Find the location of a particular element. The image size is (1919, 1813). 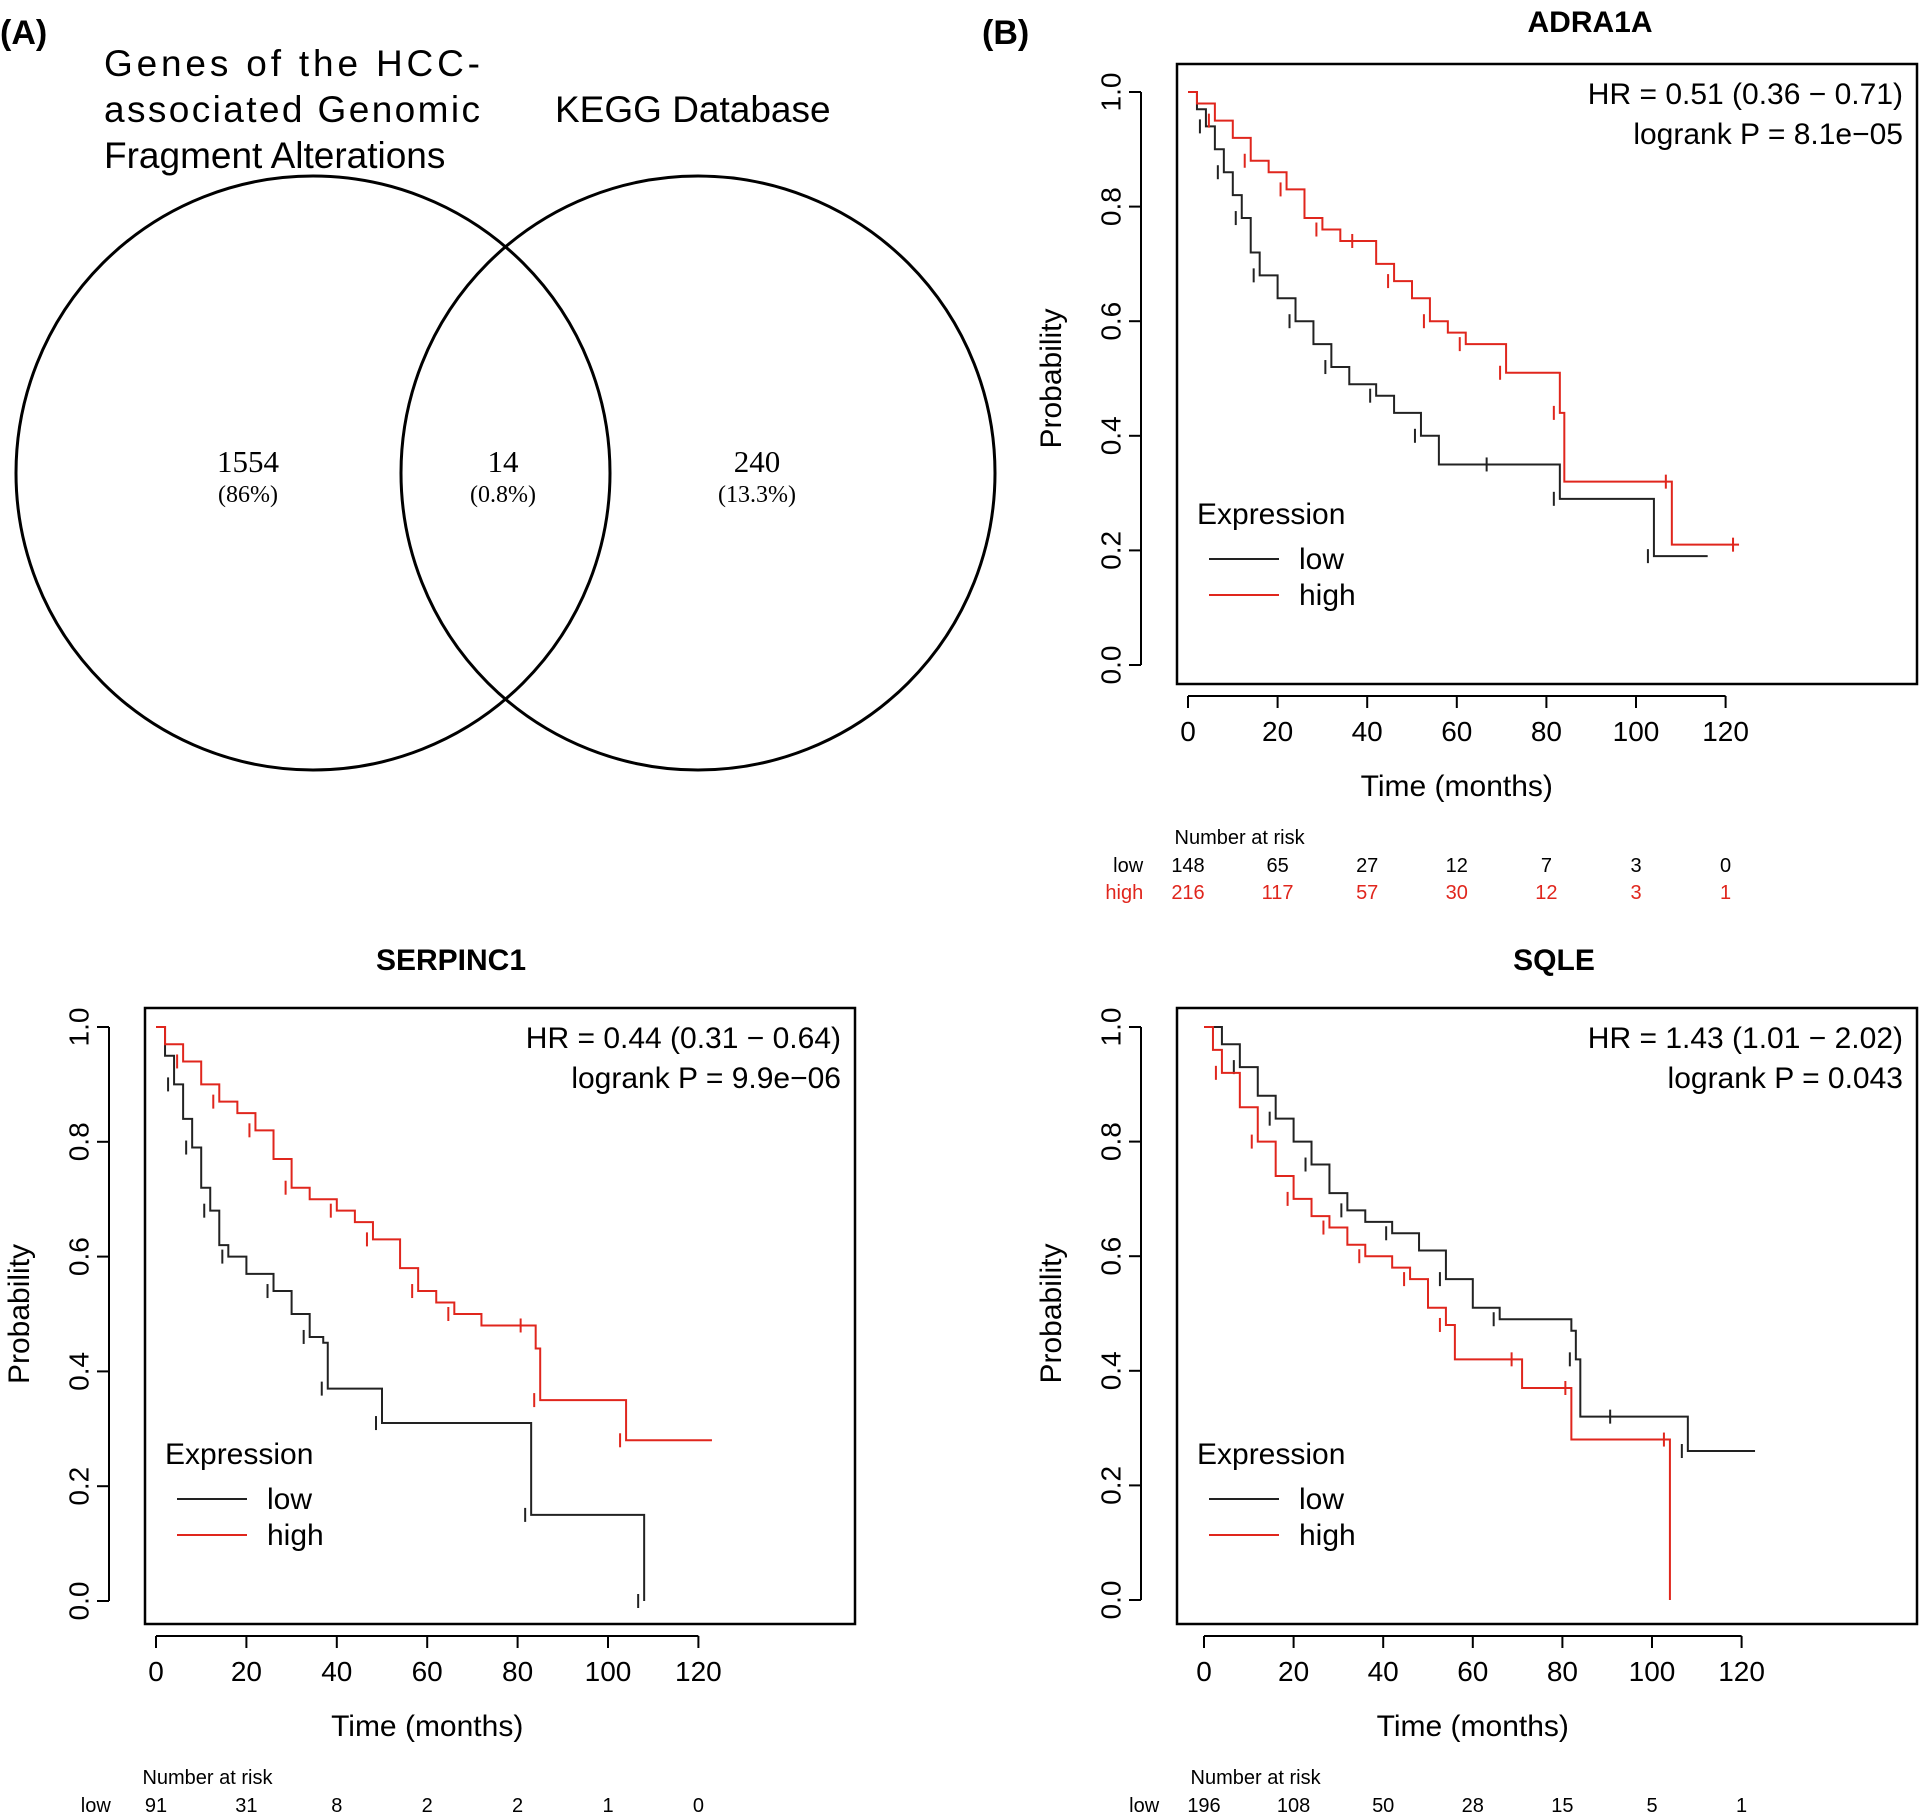

risk-cell-high: 3 is located at coordinates (1635, 893).